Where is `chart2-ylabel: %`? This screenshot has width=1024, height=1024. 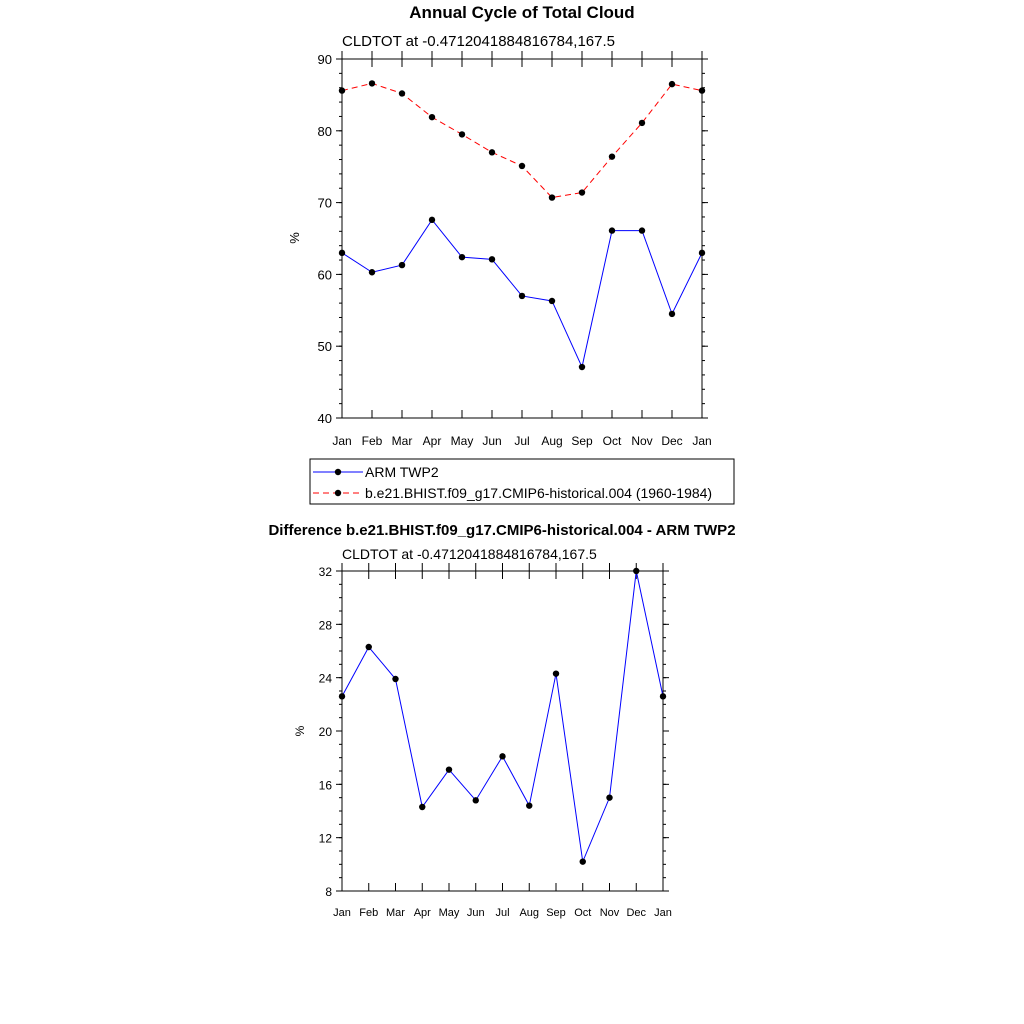 chart2-ylabel: % is located at coordinates (300, 730).